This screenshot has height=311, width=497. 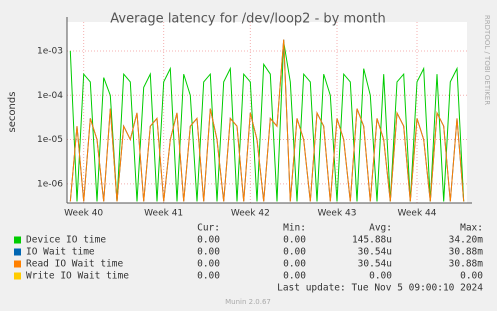 What do you see at coordinates (380, 288) in the screenshot?
I see `last-update: Last update: Tue Nov 5 09:00:10 2024` at bounding box center [380, 288].